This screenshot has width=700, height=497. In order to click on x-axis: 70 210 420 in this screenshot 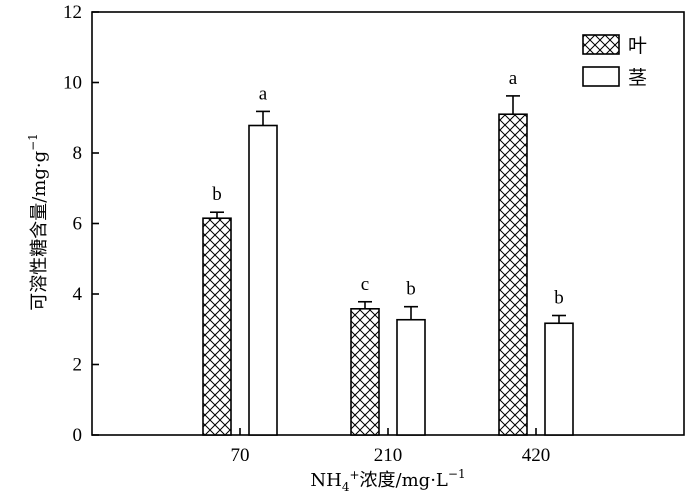, I will do `click(391, 447)`.